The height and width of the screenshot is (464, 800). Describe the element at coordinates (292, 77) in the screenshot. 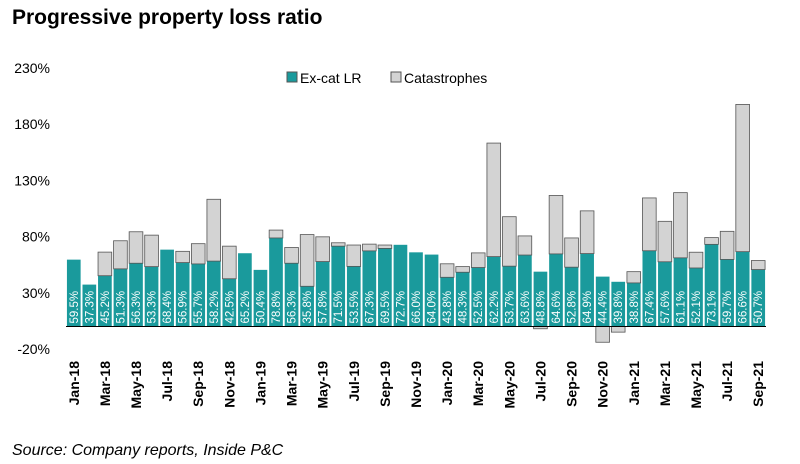

I see `legend-swatch-ex-cat` at that location.